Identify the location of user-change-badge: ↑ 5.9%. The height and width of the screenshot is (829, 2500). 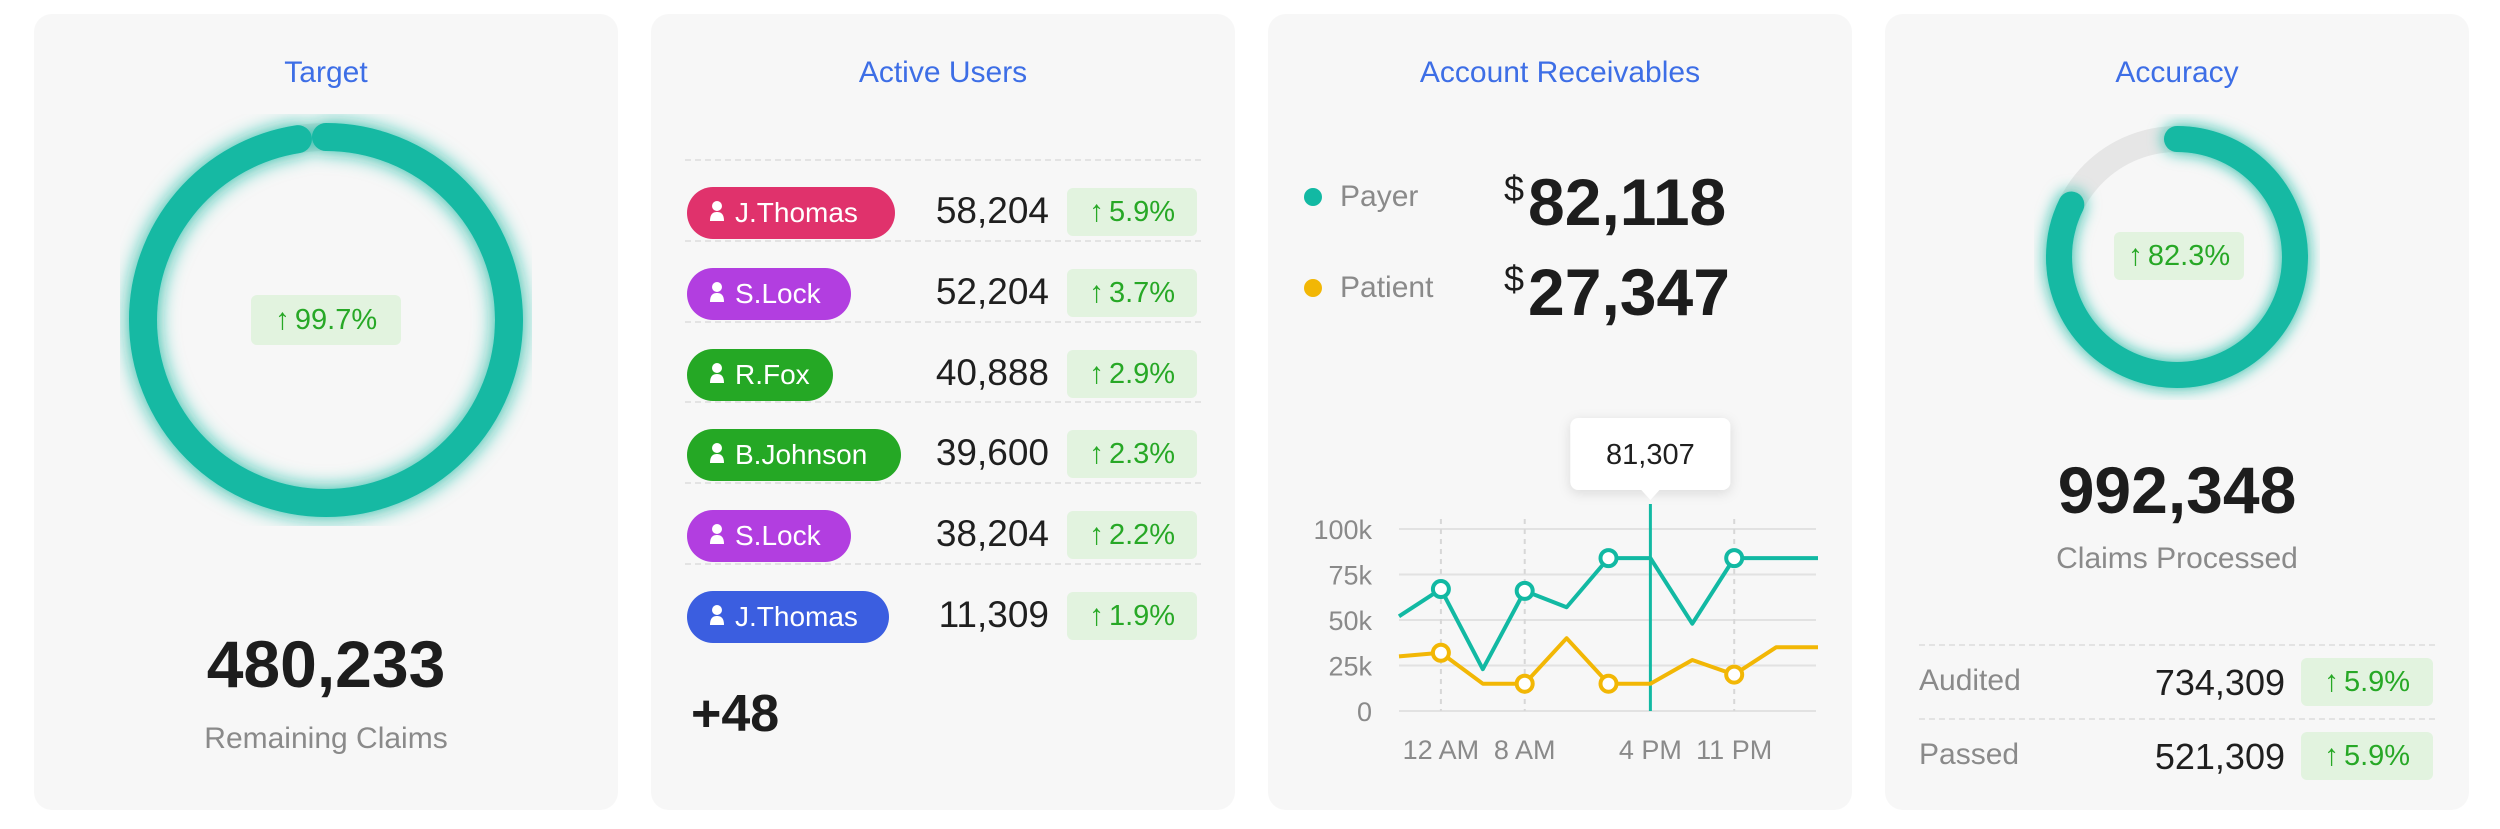
(1132, 212).